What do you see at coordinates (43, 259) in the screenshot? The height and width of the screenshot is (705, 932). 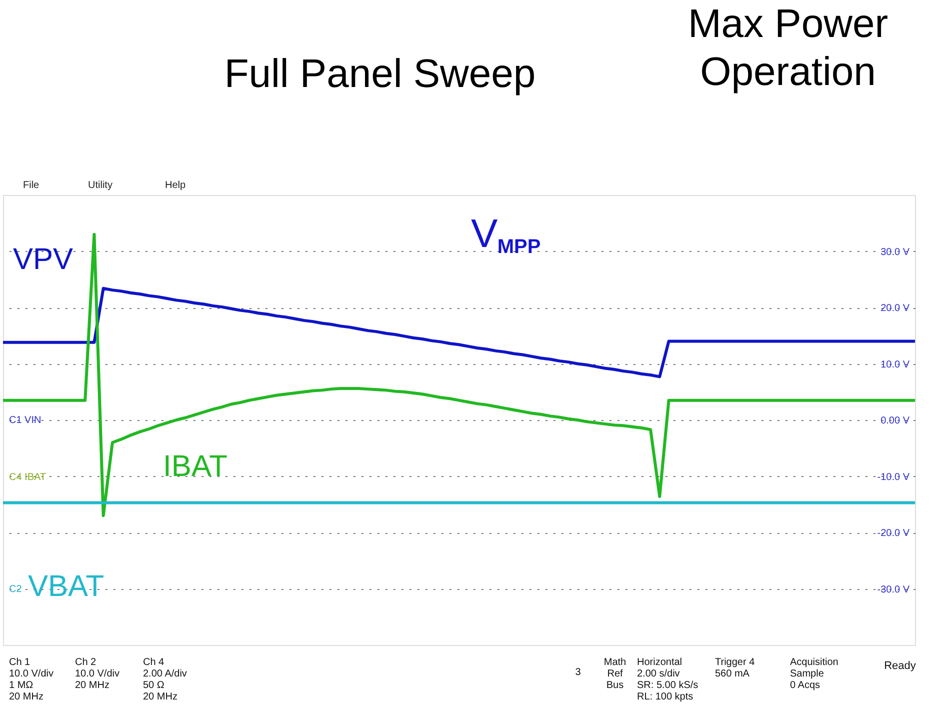 I see `series-label: VPV` at bounding box center [43, 259].